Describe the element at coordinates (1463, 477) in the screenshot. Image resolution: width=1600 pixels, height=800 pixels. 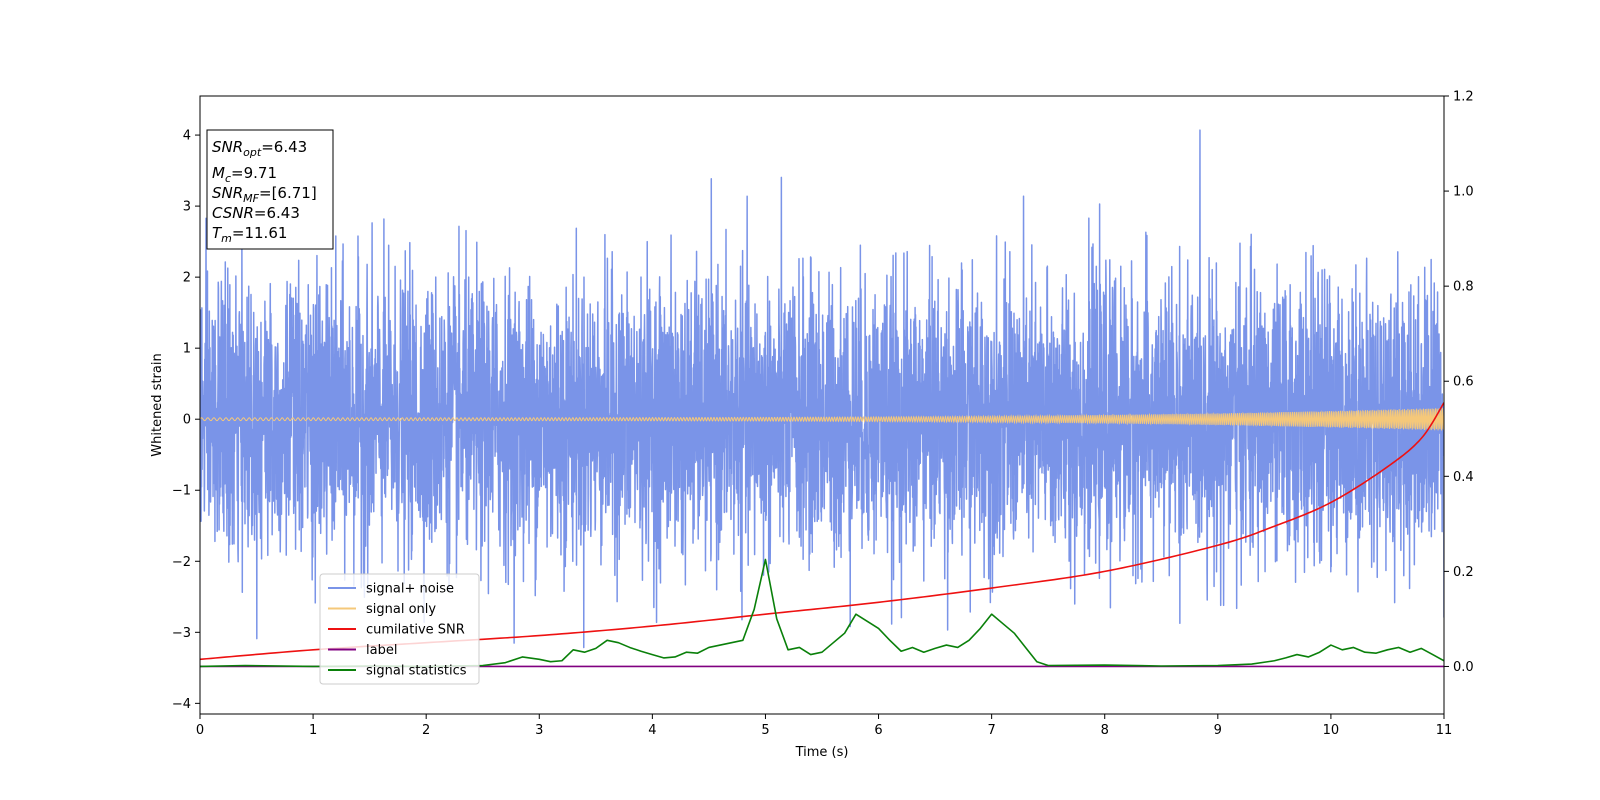
I see `y2-tick-label: 0.4` at that location.